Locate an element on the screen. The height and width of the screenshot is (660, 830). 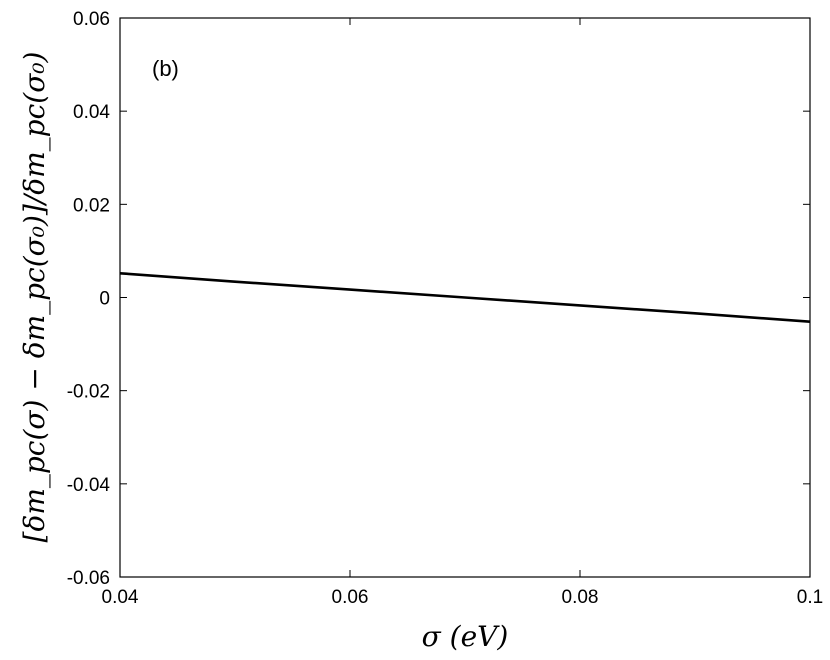
x-tick-label: 0.08 is located at coordinates (580, 597).